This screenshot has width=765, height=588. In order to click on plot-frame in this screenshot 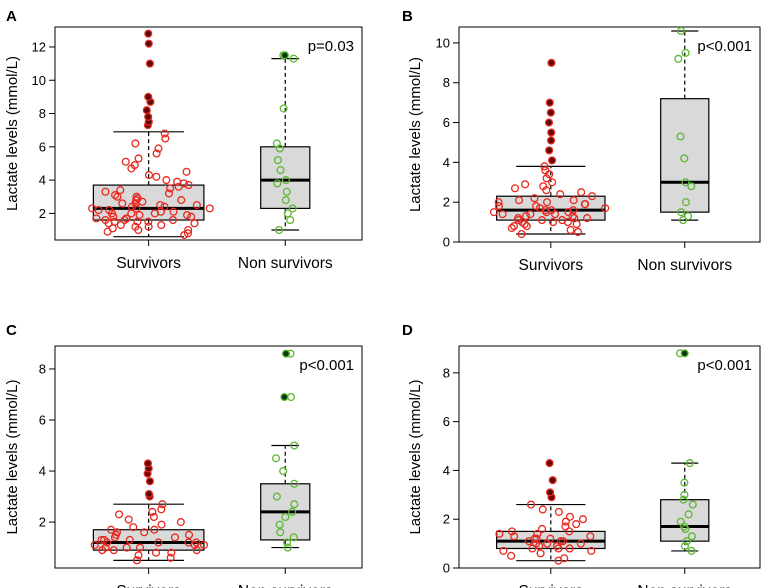, I will do `click(208, 133)`.